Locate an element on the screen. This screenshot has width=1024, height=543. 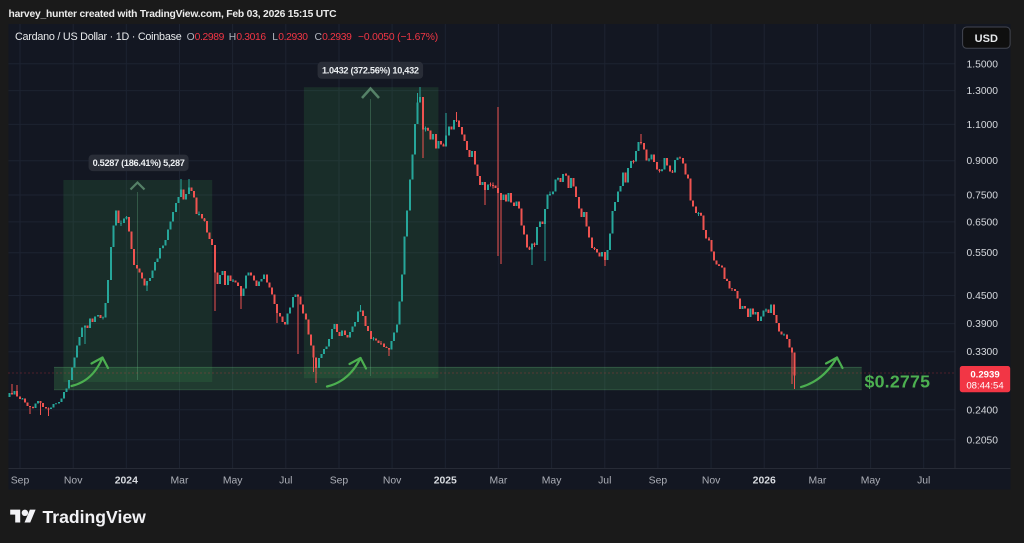
svg-text: 0.3300 is located at coordinates (983, 352).